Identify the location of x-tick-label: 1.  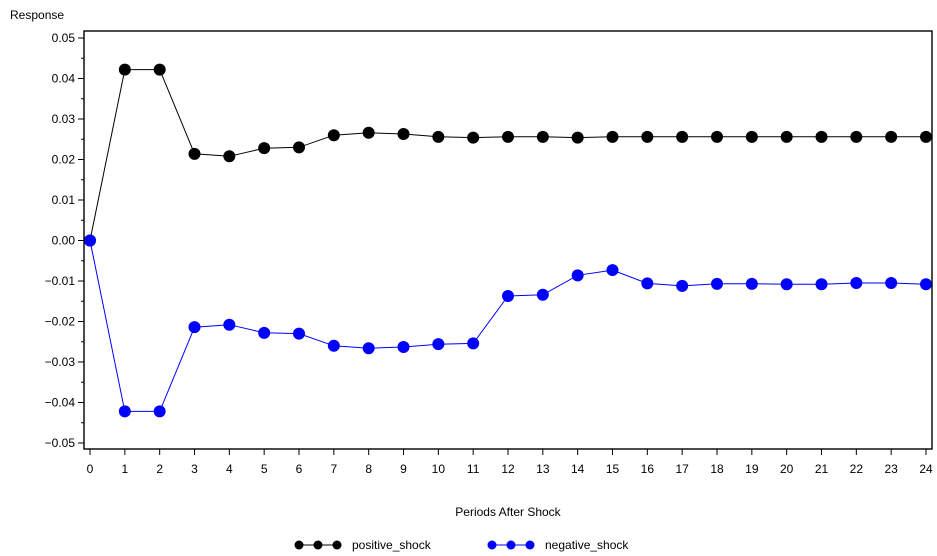
(124, 469).